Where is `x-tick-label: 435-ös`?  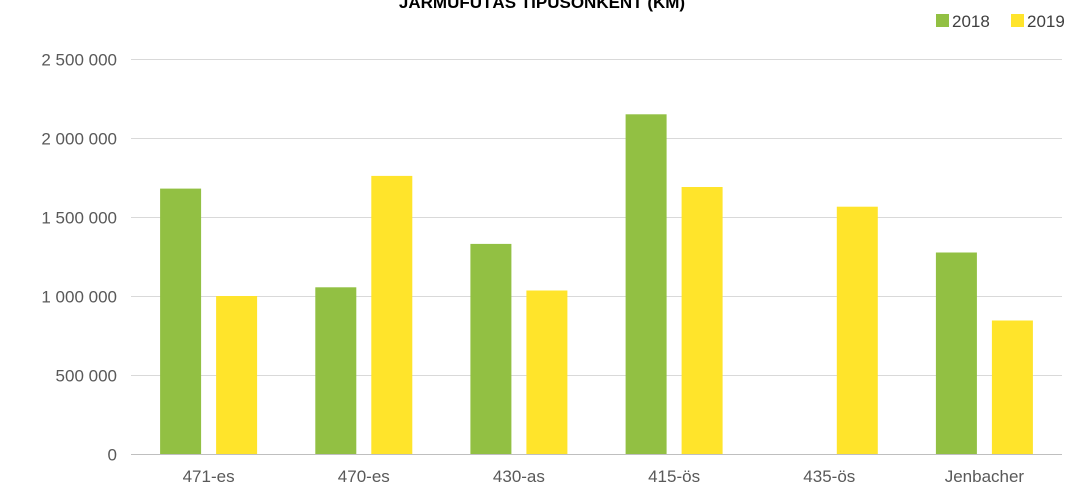 x-tick-label: 435-ös is located at coordinates (829, 476).